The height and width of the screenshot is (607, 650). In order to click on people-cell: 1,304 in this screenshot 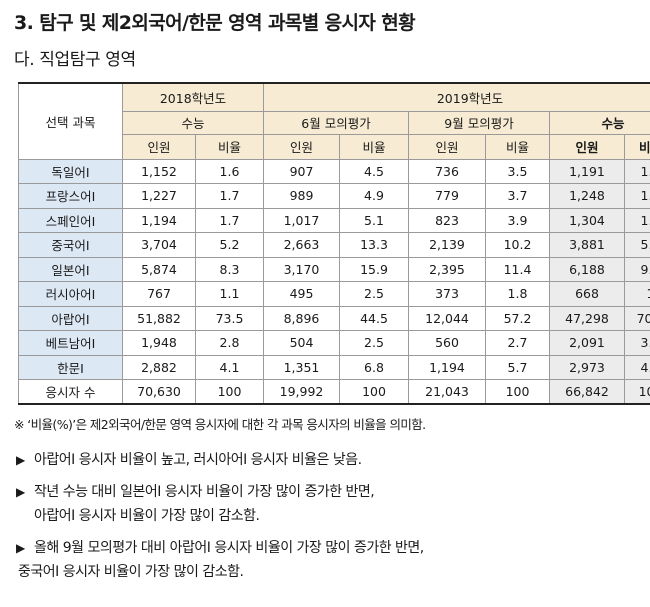, I will do `click(587, 220)`.